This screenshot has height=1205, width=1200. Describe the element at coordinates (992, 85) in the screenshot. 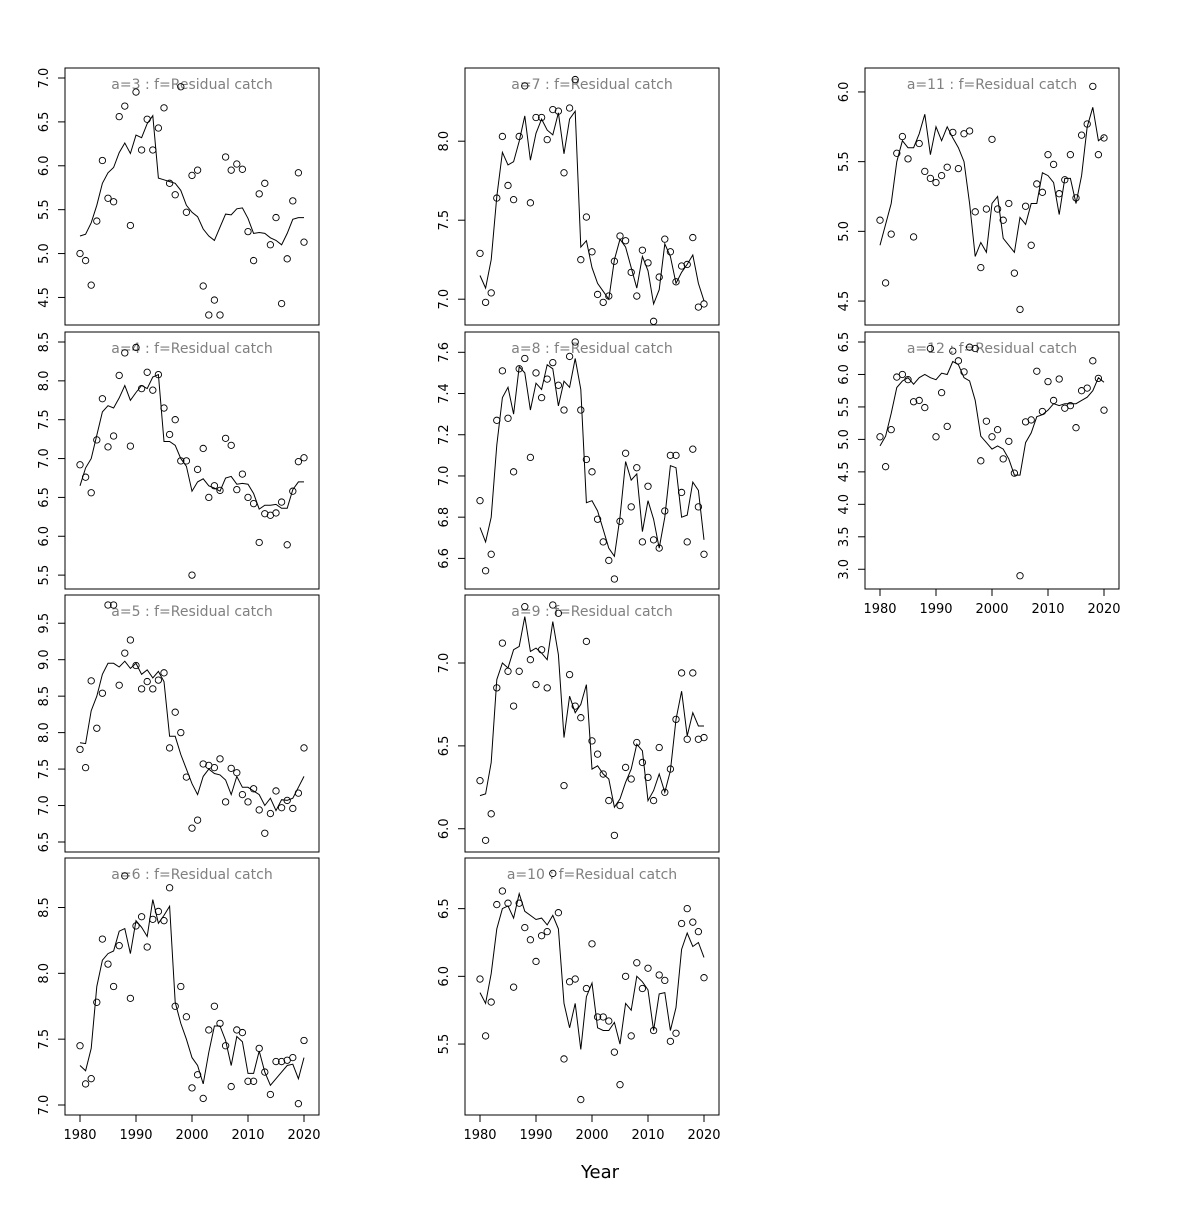

I see `panel-11-title: a=11 : f=Residual catch` at that location.